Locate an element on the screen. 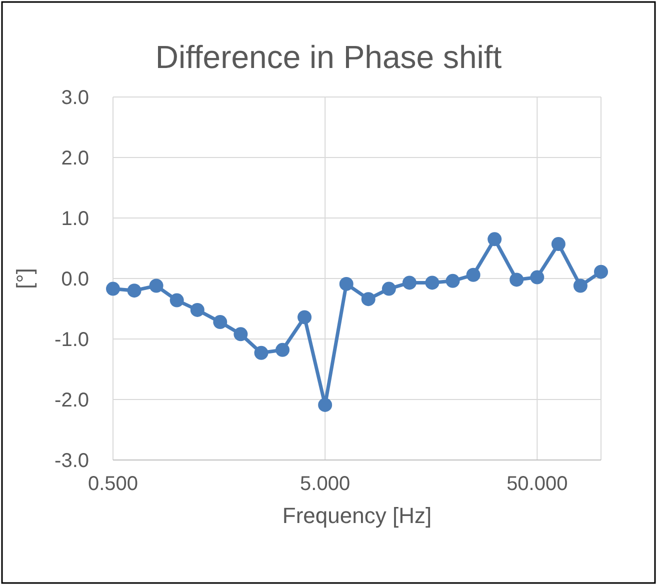 This screenshot has height=585, width=657. y-tick-label: -2.0 is located at coordinates (71, 401).